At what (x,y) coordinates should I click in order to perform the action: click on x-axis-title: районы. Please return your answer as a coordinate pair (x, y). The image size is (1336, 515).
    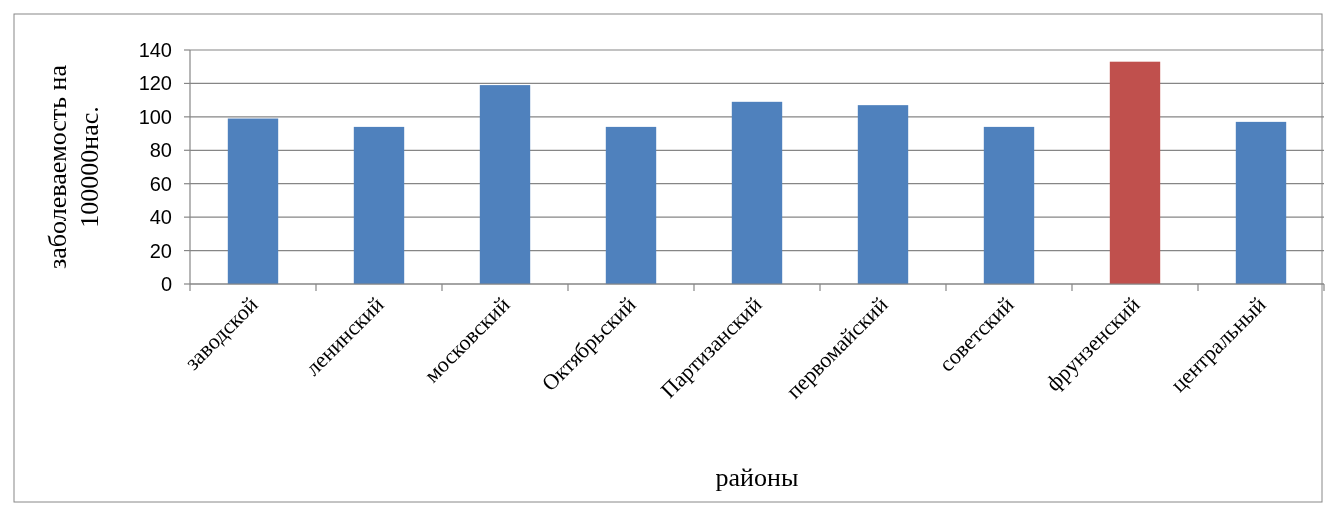
    Looking at the image, I should click on (757, 477).